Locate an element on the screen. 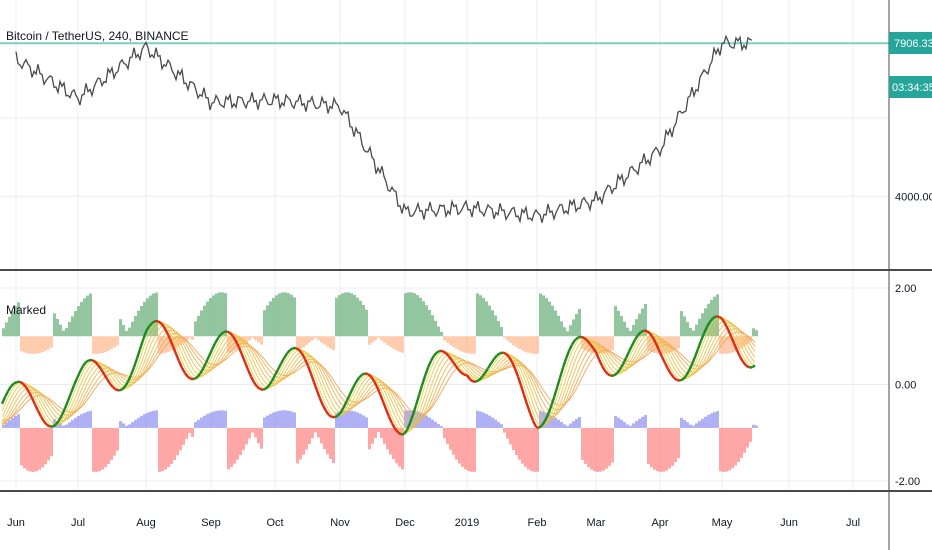 The height and width of the screenshot is (550, 932). x-tick-label: Mar is located at coordinates (596, 523).